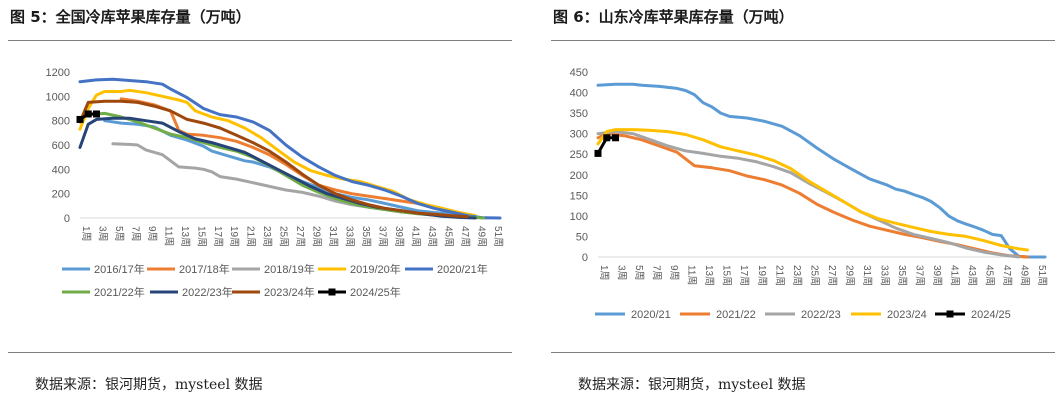 This screenshot has height=406, width=1063. I want to click on legend-label: 2024/25年, so click(375, 292).